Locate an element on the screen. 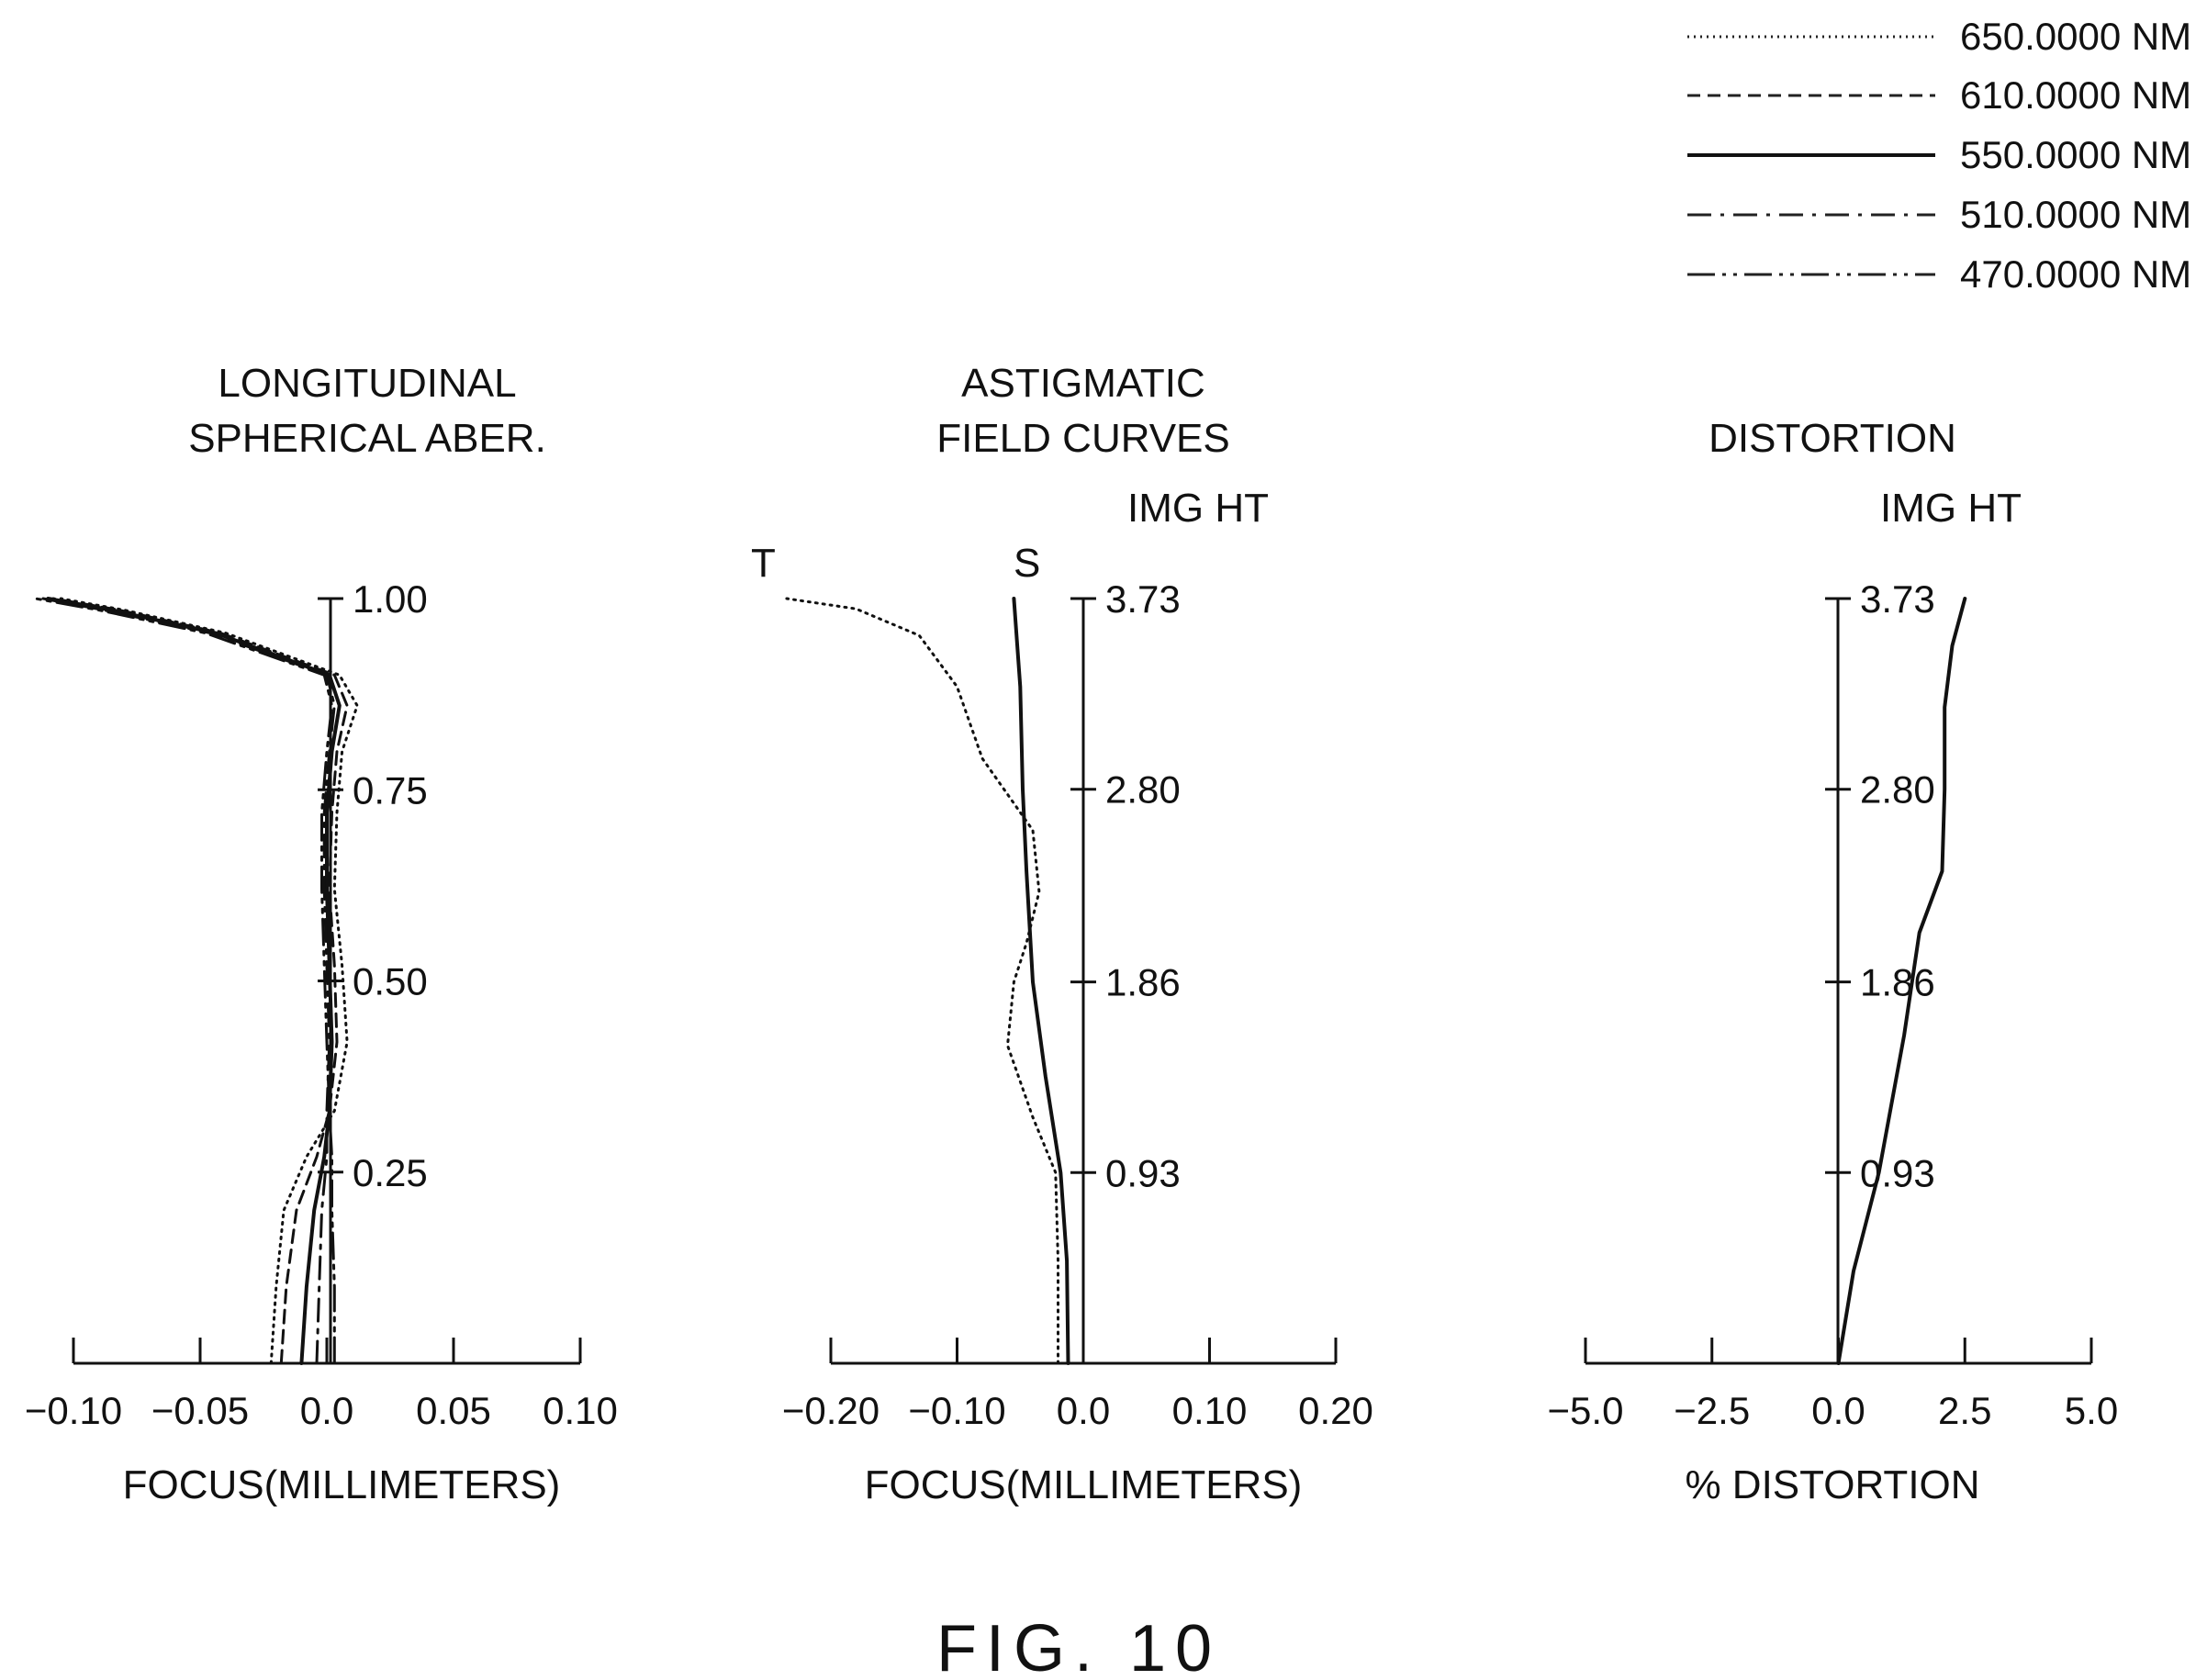 The width and height of the screenshot is (2207, 1680). p3-curve-550-0000-nm is located at coordinates (1901, 981).